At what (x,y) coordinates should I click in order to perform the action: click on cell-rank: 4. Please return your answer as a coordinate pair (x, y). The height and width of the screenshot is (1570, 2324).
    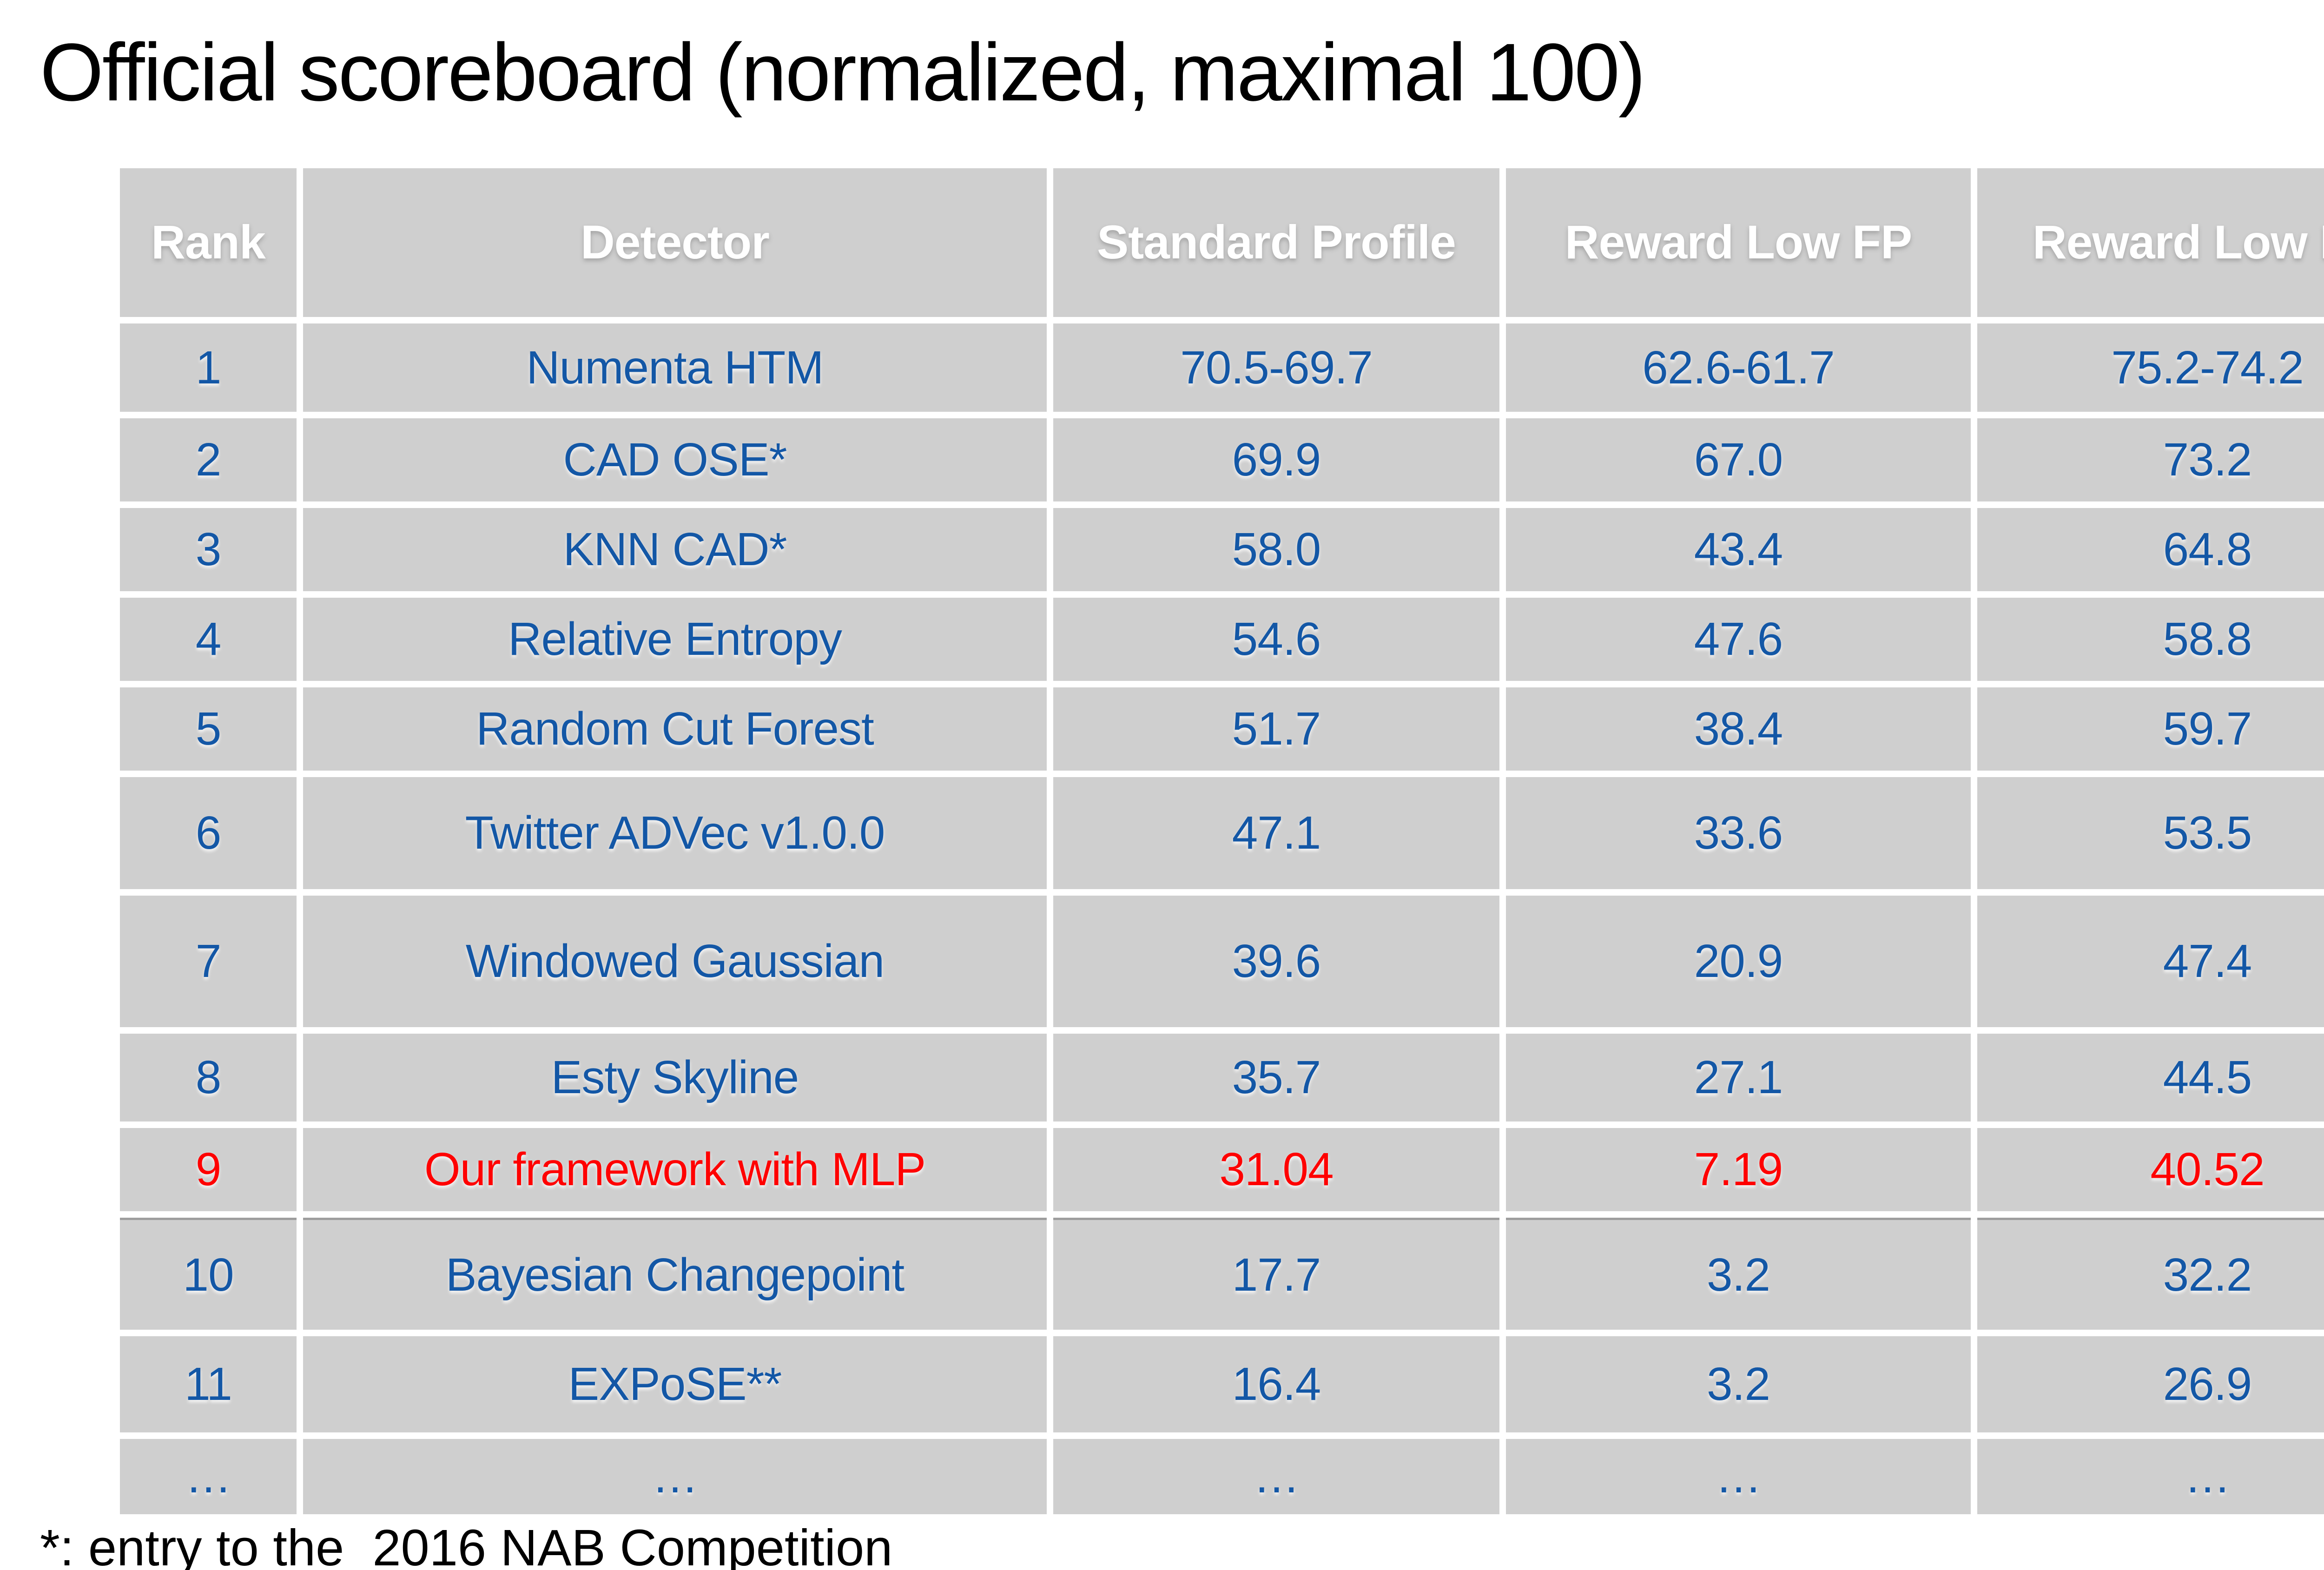
    Looking at the image, I should click on (208, 640).